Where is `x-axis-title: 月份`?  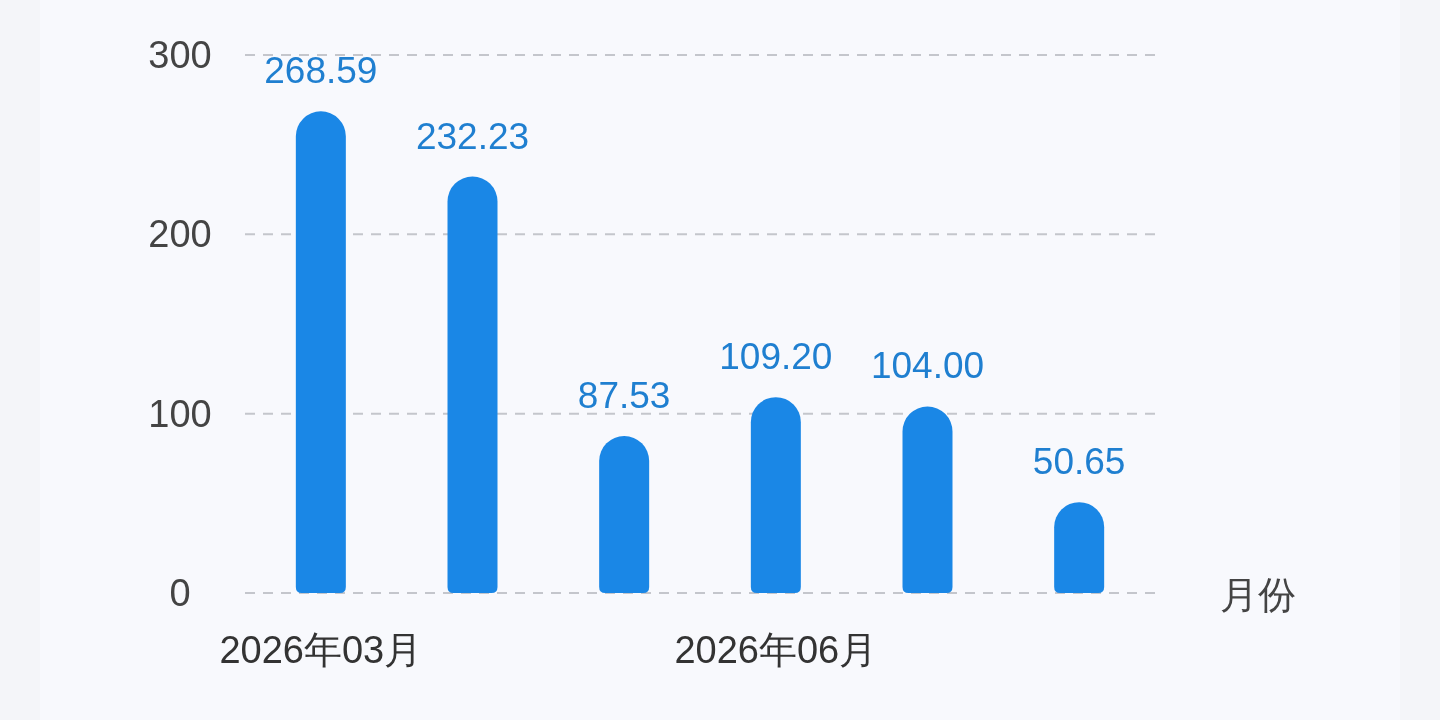 x-axis-title: 月份 is located at coordinates (1258, 595).